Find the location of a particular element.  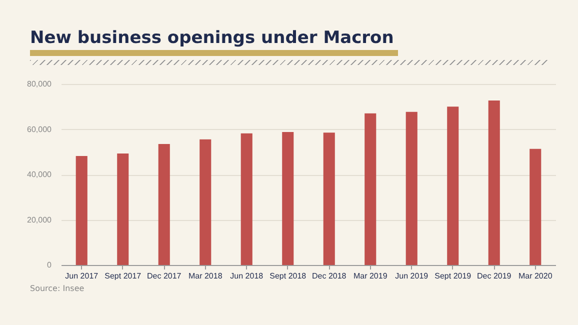

x-tick-label: Mar 2020 is located at coordinates (535, 276).